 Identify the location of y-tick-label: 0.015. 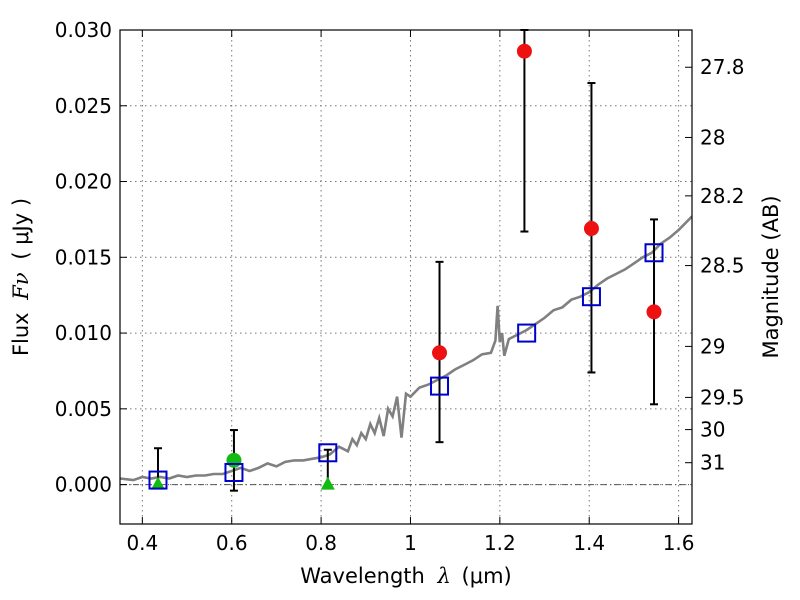
(83, 257).